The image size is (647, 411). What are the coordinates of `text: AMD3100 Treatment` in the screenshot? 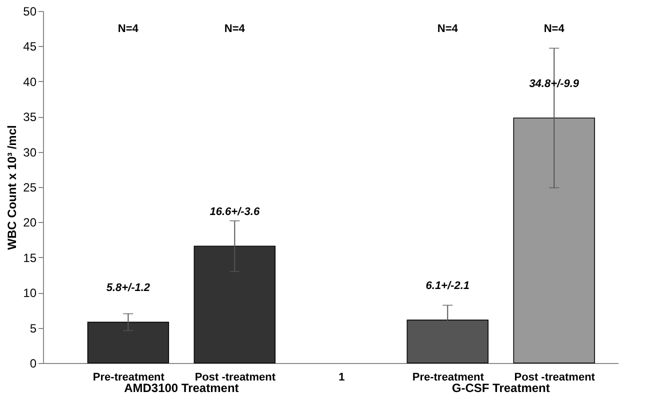 It's located at (181, 388).